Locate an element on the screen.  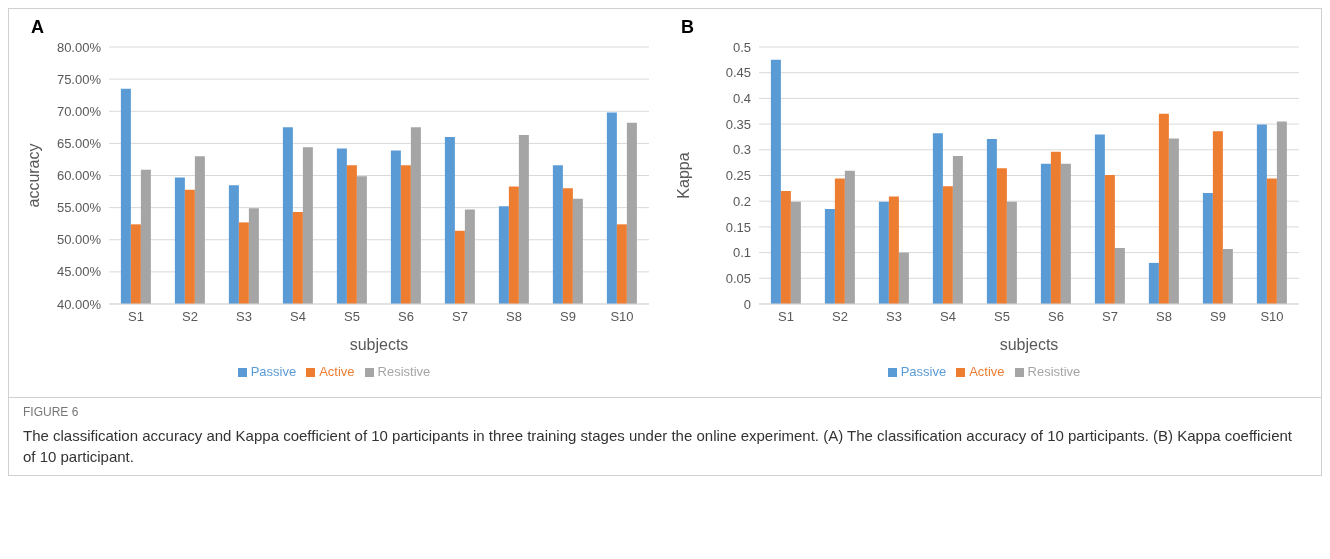
y-tick-label: 0 is located at coordinates (747, 304).